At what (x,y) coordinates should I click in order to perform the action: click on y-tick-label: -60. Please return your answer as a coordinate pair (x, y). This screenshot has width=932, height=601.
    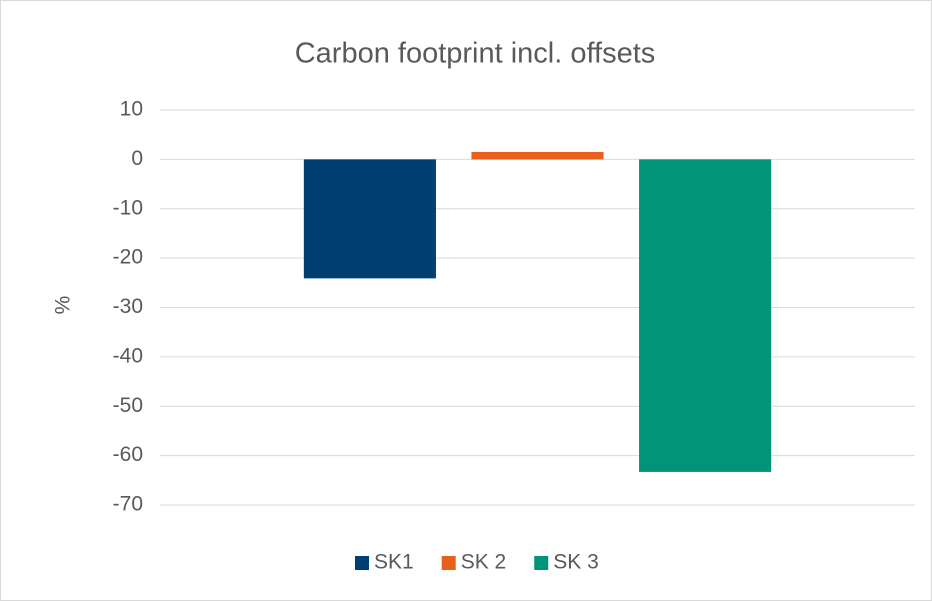
    Looking at the image, I should click on (128, 454).